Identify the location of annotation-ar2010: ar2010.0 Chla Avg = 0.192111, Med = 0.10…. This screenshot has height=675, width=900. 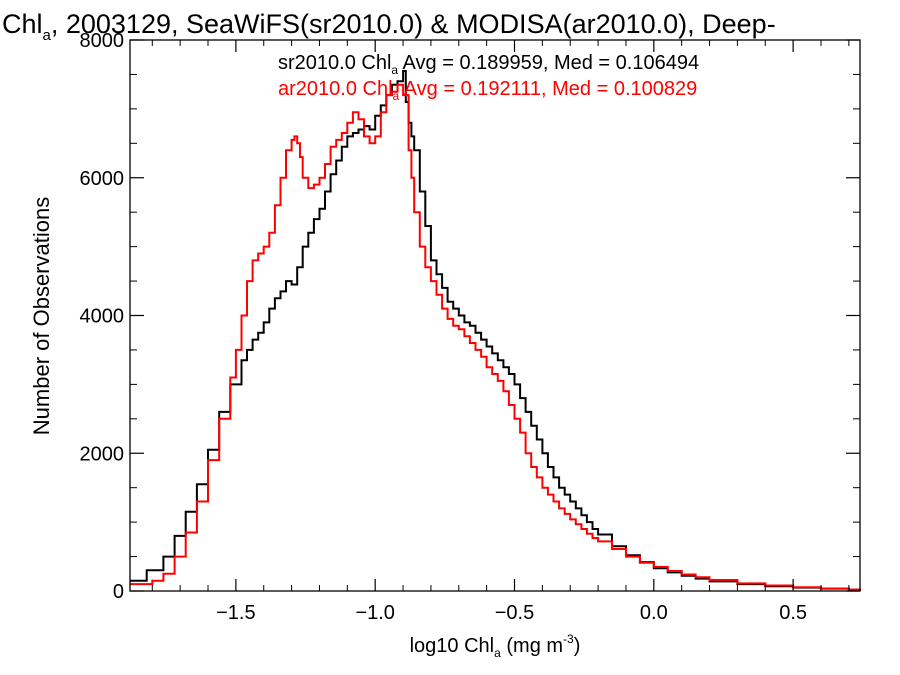
(487, 90).